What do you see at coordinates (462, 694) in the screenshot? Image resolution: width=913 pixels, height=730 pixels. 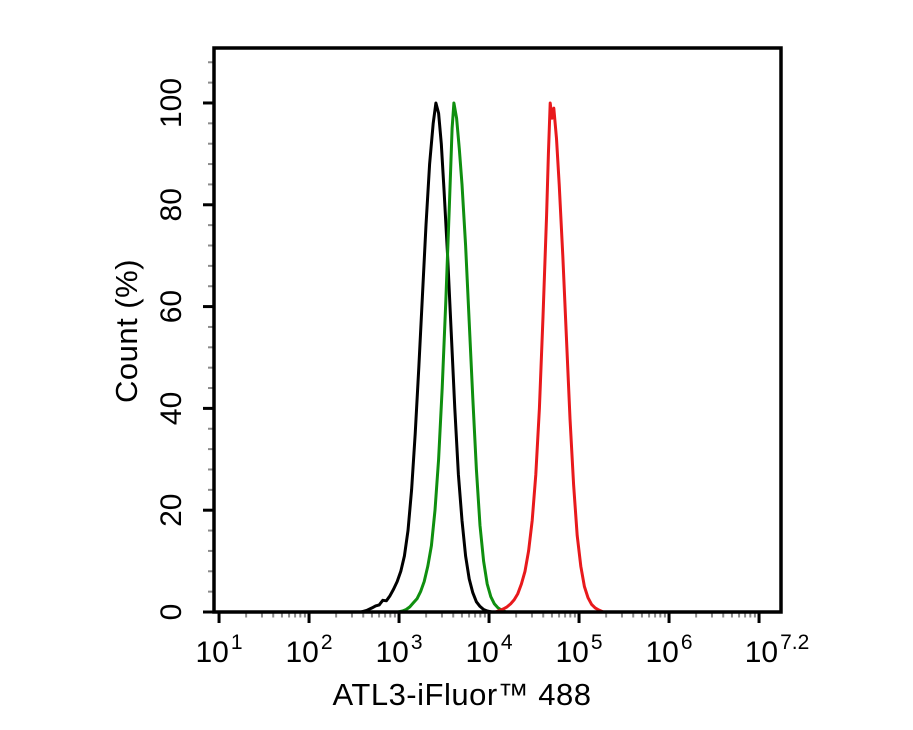 I see `x-axis-title: ATL3-iFluor™ 488` at bounding box center [462, 694].